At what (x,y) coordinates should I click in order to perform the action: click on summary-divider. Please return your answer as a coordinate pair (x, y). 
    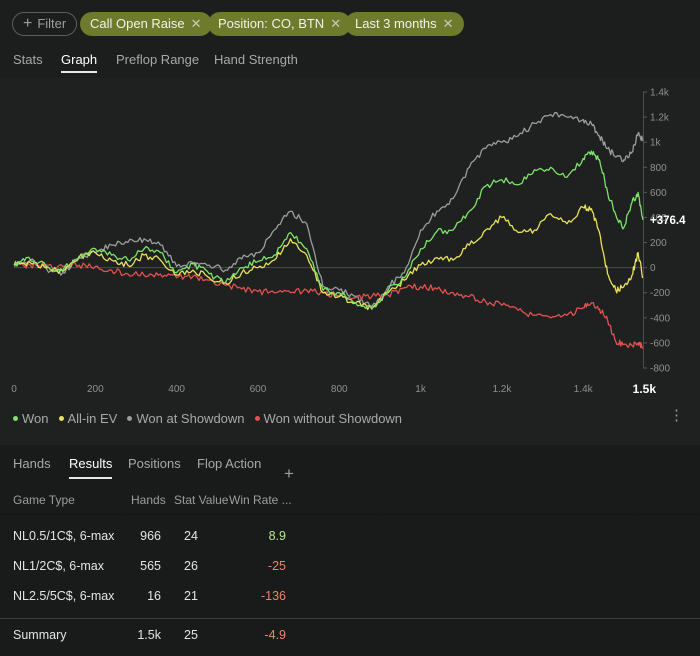
    Looking at the image, I should click on (350, 618).